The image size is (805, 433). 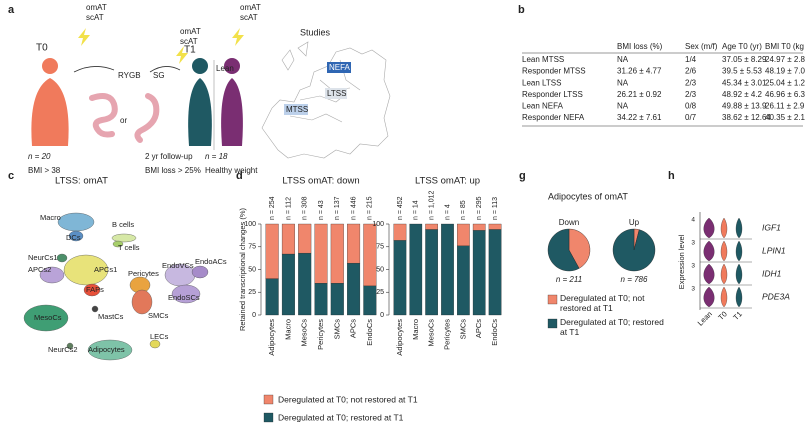 What do you see at coordinates (268, 417) in the screenshot?
I see `legend-swatch` at bounding box center [268, 417].